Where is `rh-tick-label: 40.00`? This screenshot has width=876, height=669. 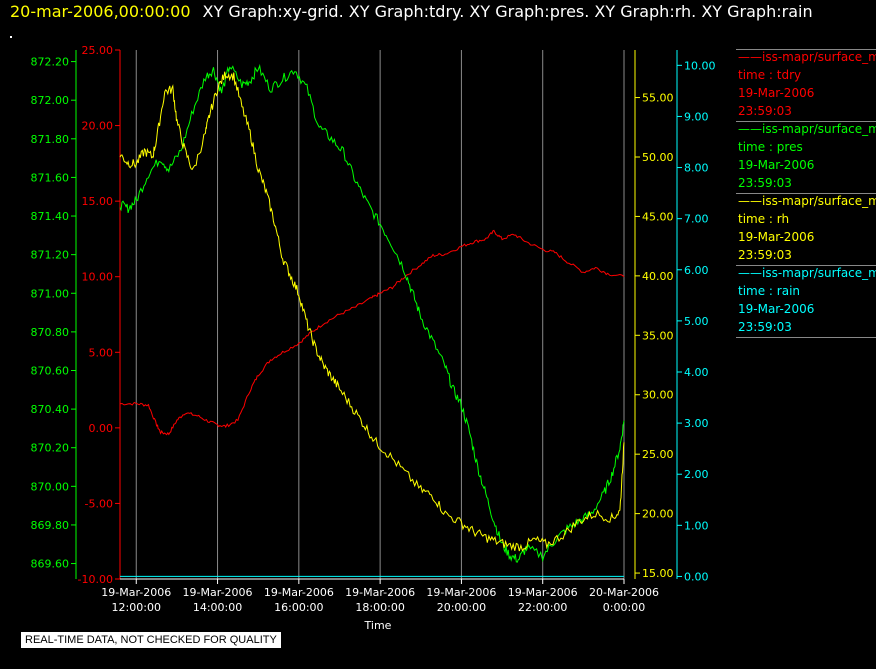 rh-tick-label: 40.00 is located at coordinates (658, 276).